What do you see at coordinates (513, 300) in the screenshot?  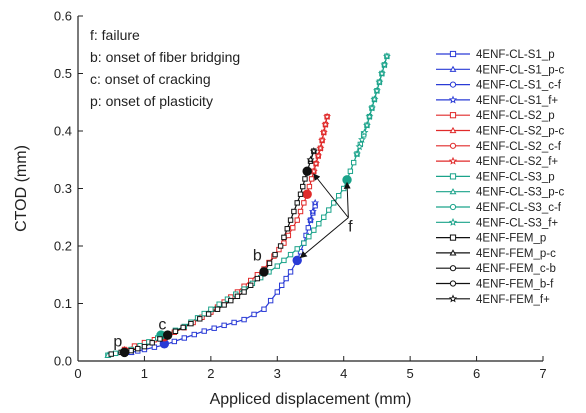 I see `legend-label: 4ENF-FEM_f+` at bounding box center [513, 300].